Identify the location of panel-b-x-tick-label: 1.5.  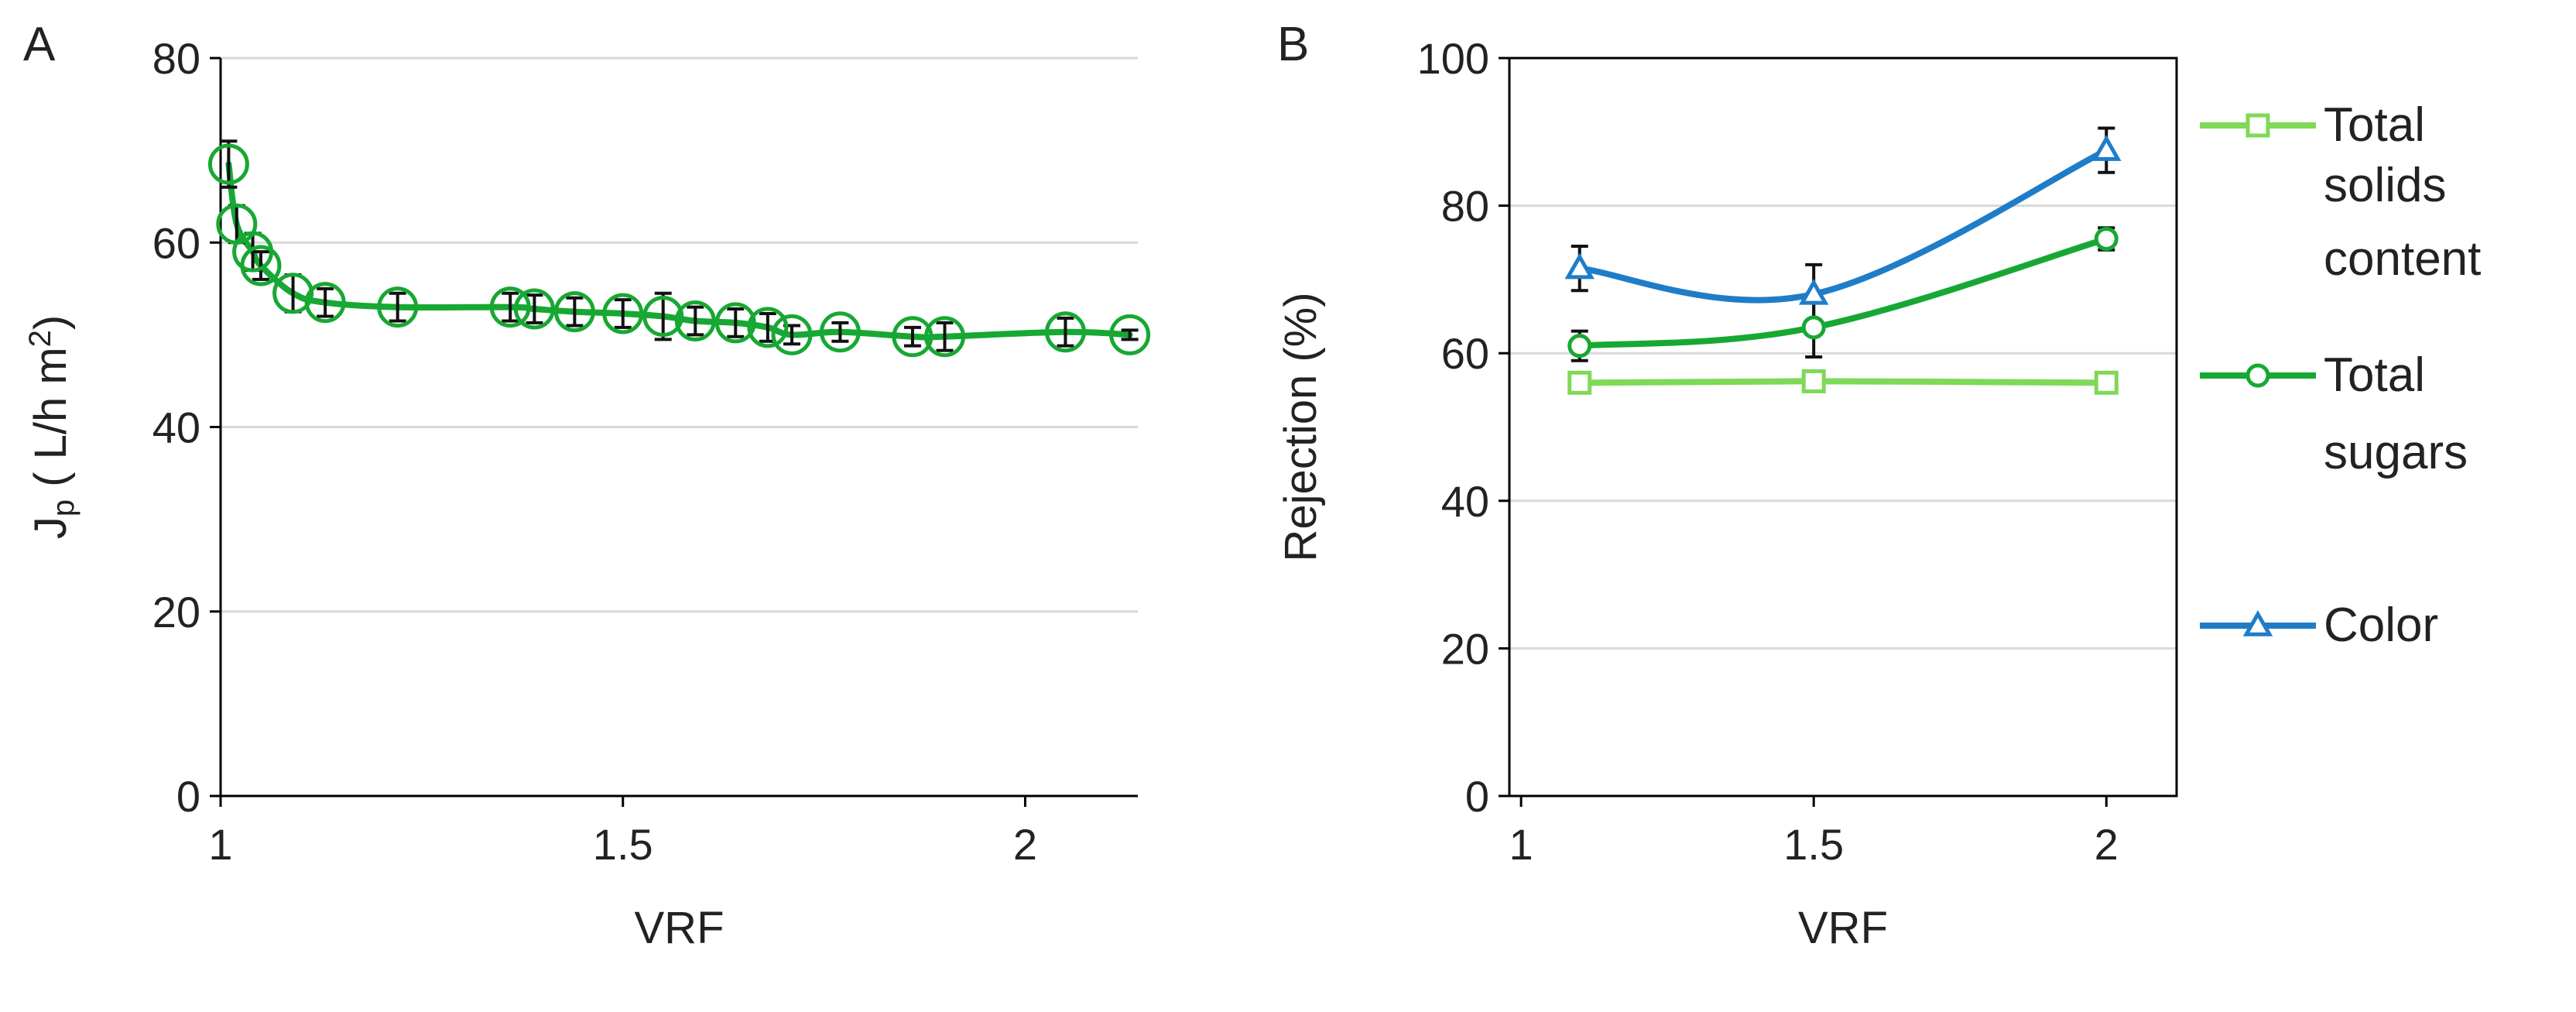
(1813, 844).